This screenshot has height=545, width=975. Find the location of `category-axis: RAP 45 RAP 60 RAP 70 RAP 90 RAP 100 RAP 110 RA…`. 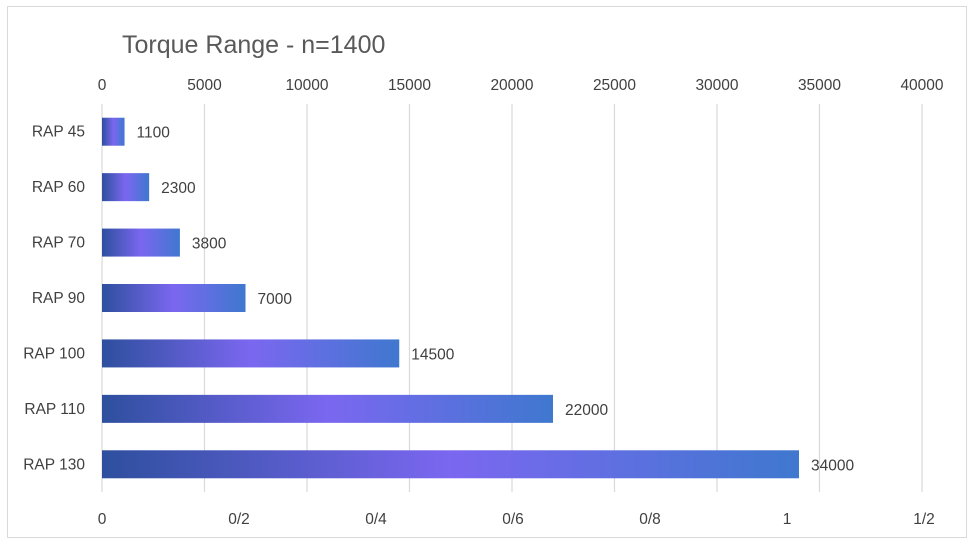

category-axis: RAP 45 RAP 60 RAP 70 RAP 90 RAP 100 RAP 110 RA… is located at coordinates (54, 299).